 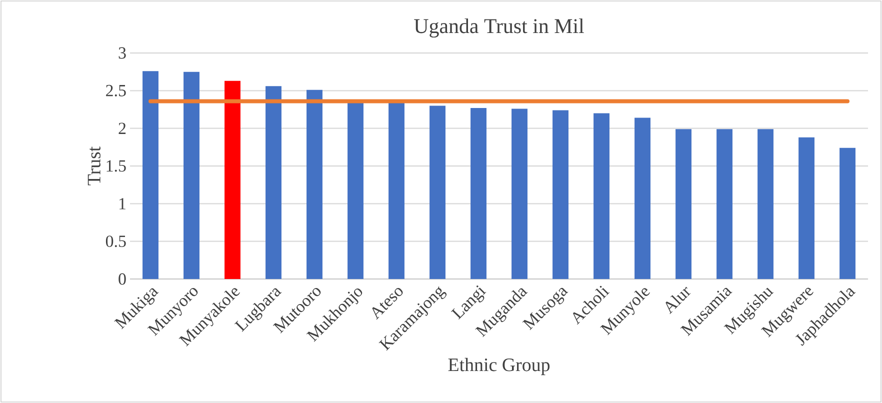 I want to click on x-axis-title: Ethnic Group, so click(x=499, y=367).